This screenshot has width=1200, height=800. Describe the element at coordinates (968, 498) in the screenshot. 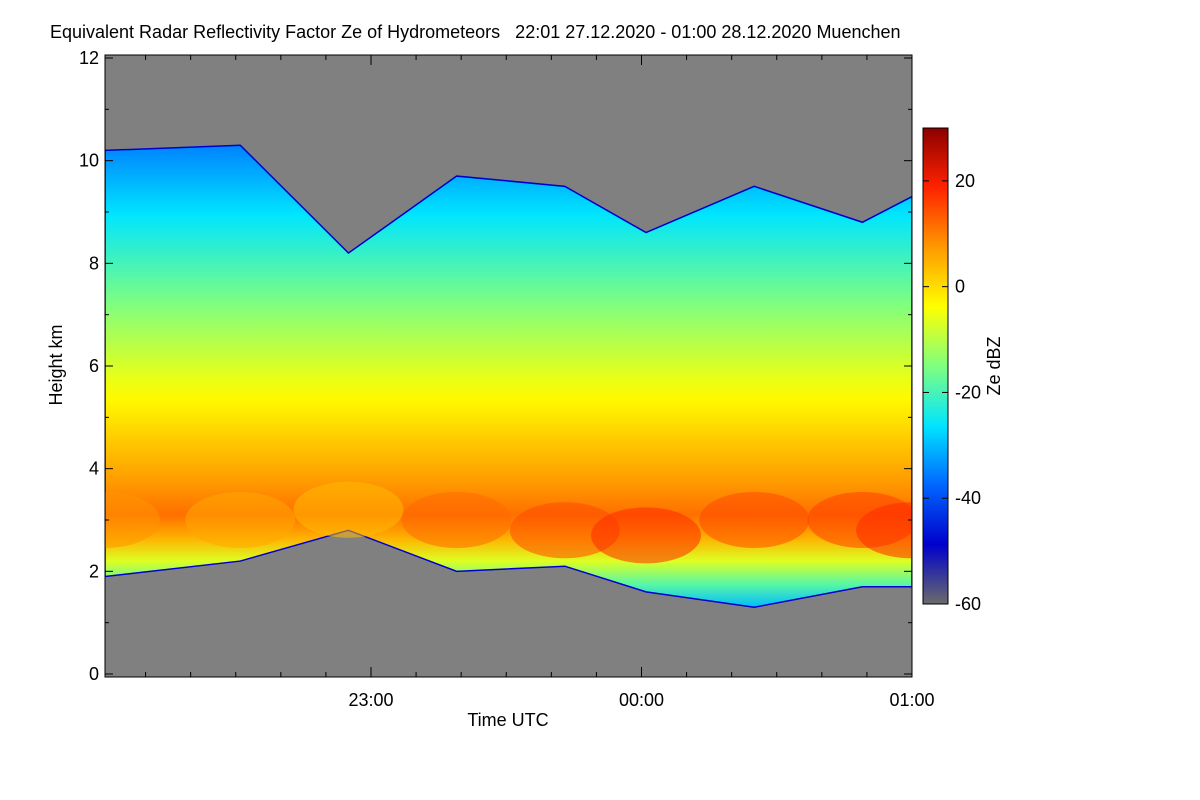

I see `colorbar-tick-label: -40` at that location.